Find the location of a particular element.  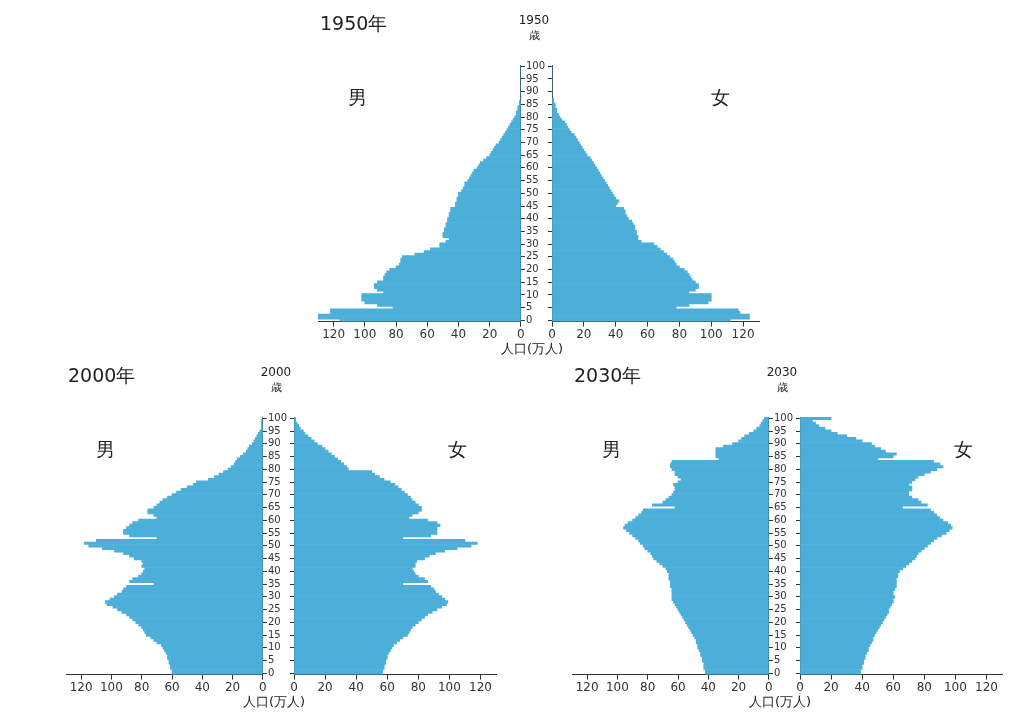

series-label: 女 is located at coordinates (963, 449).